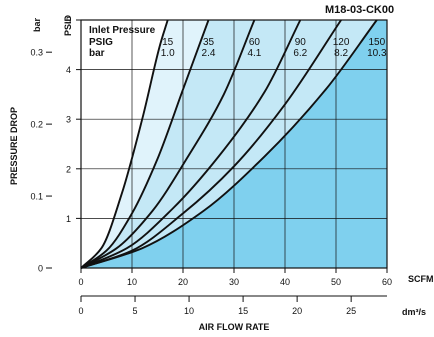 The image size is (434, 337). Describe the element at coordinates (243, 311) in the screenshot. I see `x-tick-label-dm3s-15: 15` at that location.